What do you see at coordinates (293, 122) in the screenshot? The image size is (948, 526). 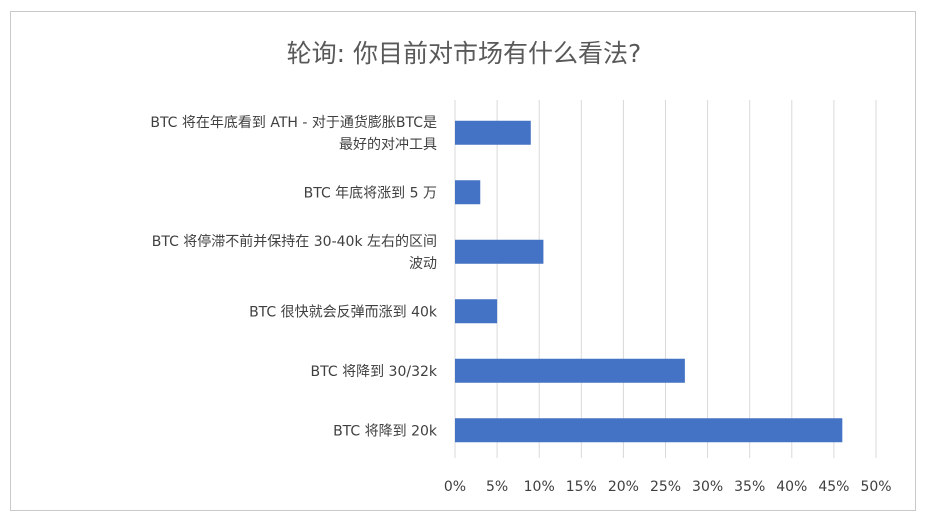 I see `category-label: BTC 将在年底看到 ATH - 对于通货膨胀BTC是` at bounding box center [293, 122].